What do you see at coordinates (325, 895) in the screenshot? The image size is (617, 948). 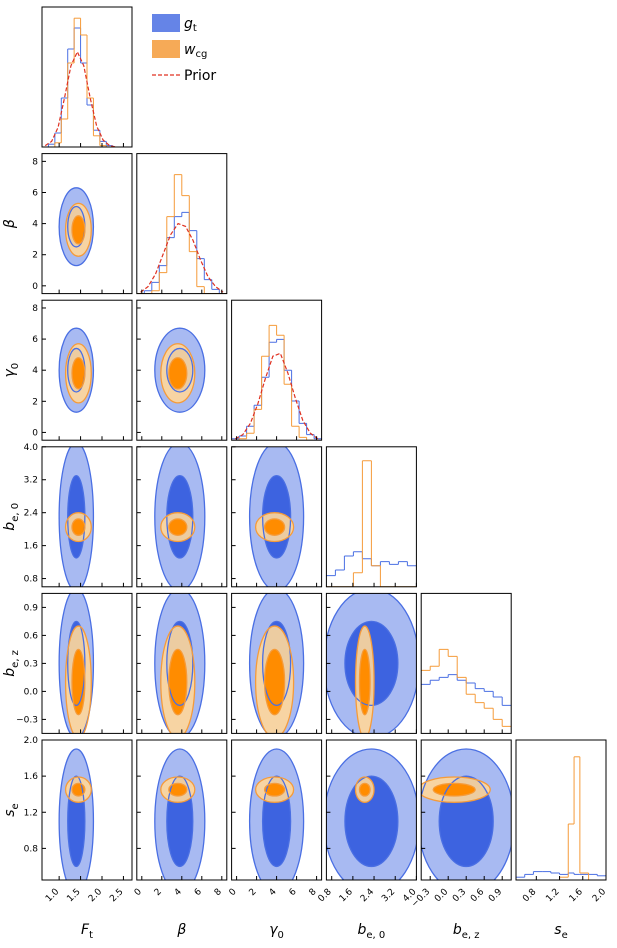 I see `x-tick-label: 0.8` at bounding box center [325, 895].